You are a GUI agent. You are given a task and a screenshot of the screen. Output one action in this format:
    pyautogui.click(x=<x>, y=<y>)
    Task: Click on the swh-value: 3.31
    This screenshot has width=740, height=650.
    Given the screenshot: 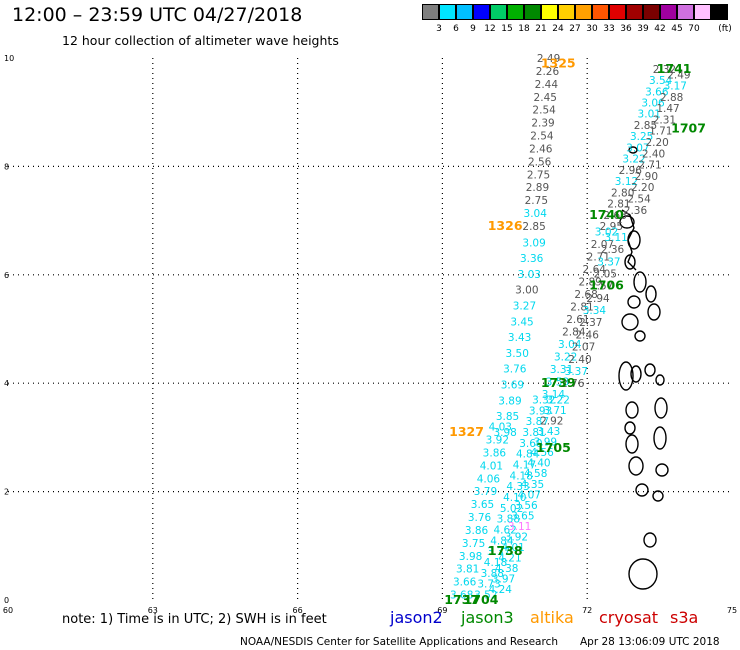 What is the action you would take?
    pyautogui.click(x=561, y=370)
    